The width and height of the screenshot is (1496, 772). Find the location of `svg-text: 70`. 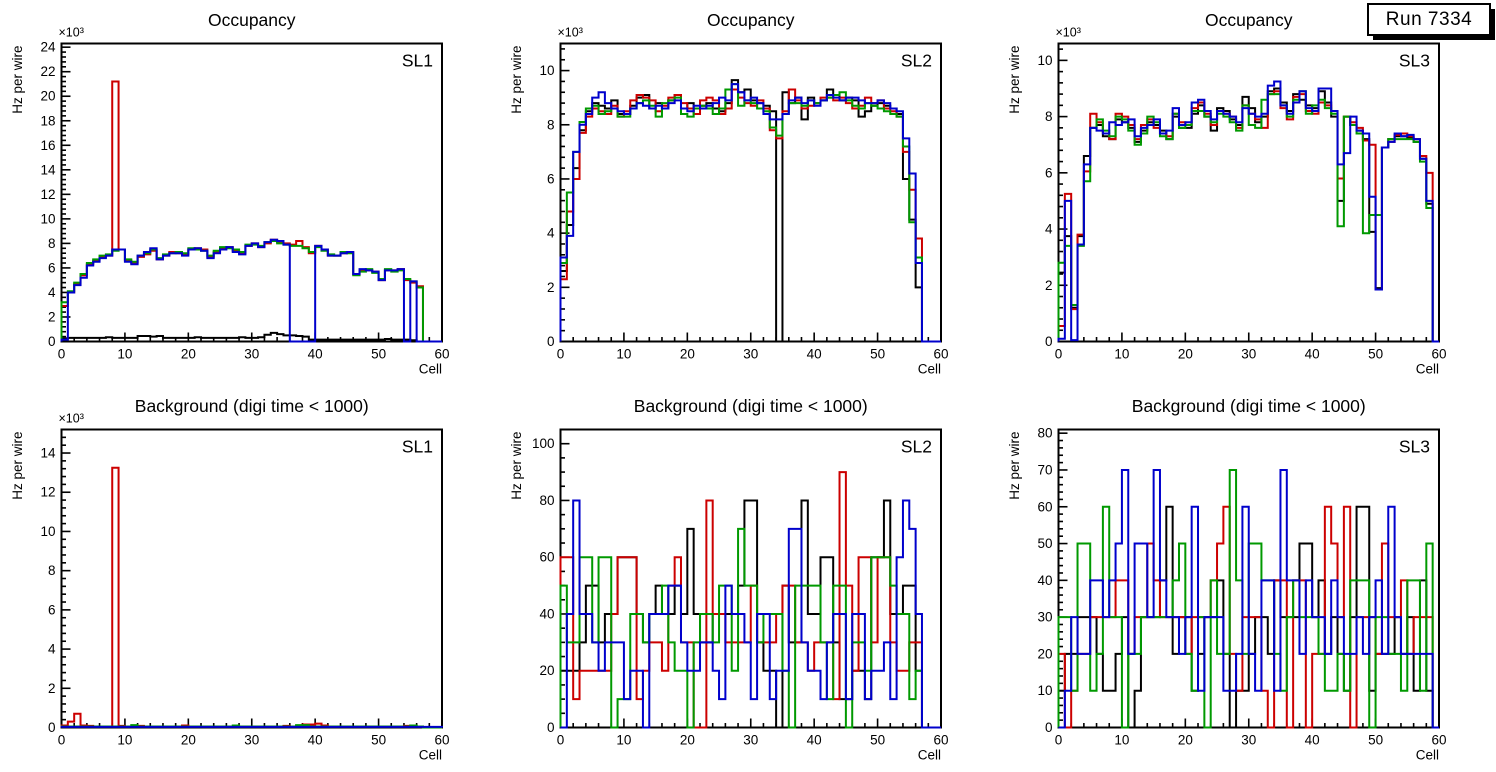

svg-text: 70 is located at coordinates (1044, 469).